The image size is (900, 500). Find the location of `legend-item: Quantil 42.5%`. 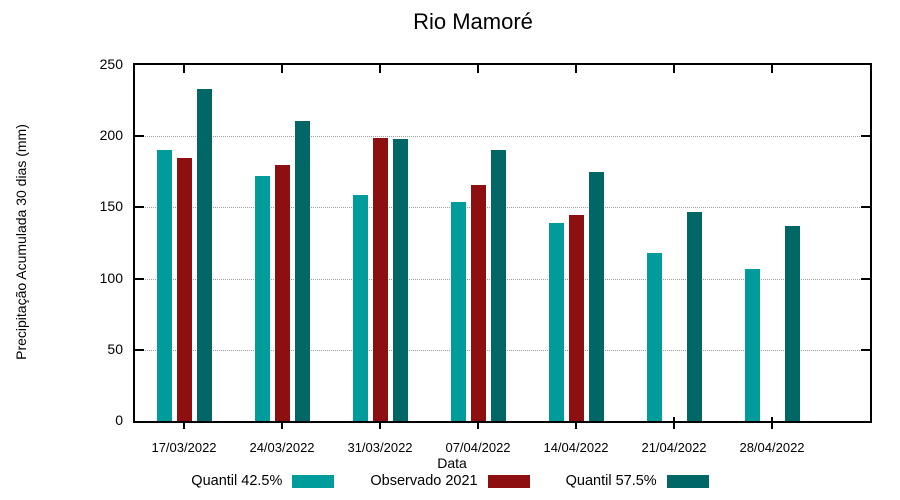

legend-item: Quantil 42.5% is located at coordinates (263, 481).